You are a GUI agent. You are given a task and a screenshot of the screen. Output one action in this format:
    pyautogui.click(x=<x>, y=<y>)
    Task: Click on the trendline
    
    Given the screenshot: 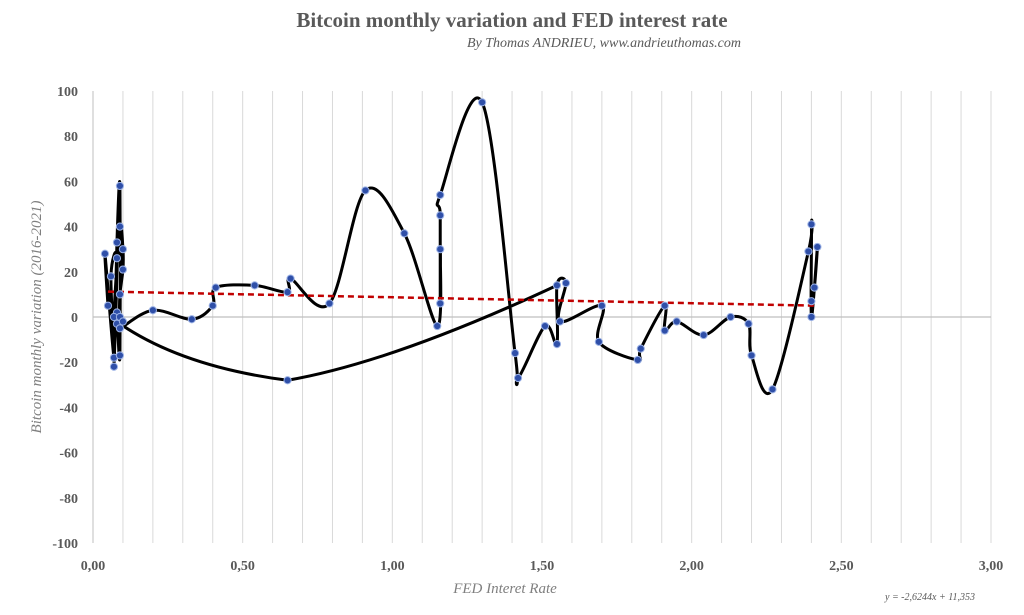 What is the action you would take?
    pyautogui.click(x=462, y=298)
    